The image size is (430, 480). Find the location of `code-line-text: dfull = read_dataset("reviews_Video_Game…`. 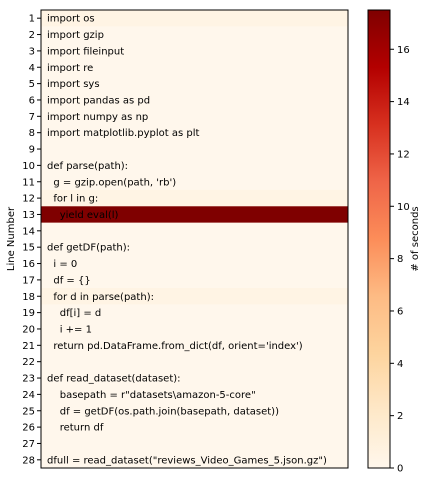

code-line-text: dfull = read_dataset("reviews_Video_Game… is located at coordinates (187, 460).